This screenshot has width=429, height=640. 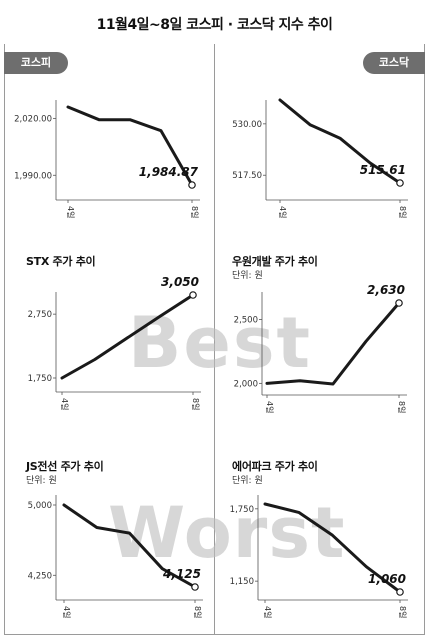 What do you see at coordinates (33, 119) in the screenshot?
I see `kospi-y-tick-label: 2,020.00` at bounding box center [33, 119].